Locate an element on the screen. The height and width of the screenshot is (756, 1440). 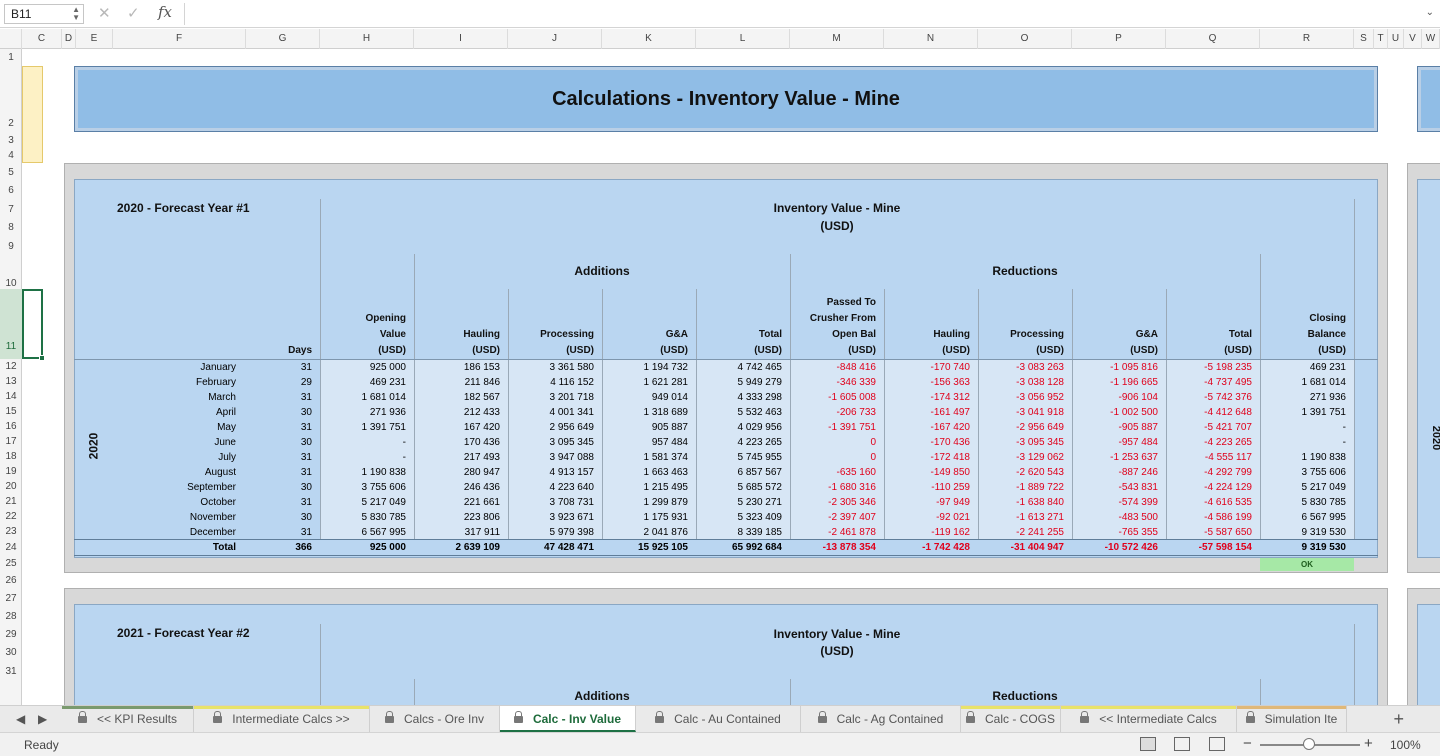
cell-passed: -2 397 407 is located at coordinates (852, 517).